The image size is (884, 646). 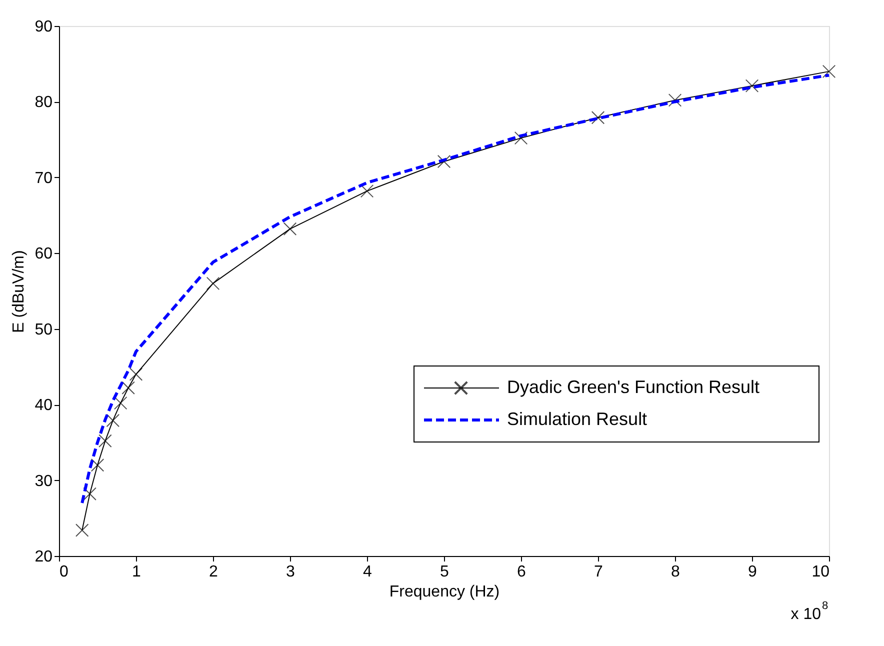 What do you see at coordinates (43, 103) in the screenshot?
I see `y-tick-label: 80` at bounding box center [43, 103].